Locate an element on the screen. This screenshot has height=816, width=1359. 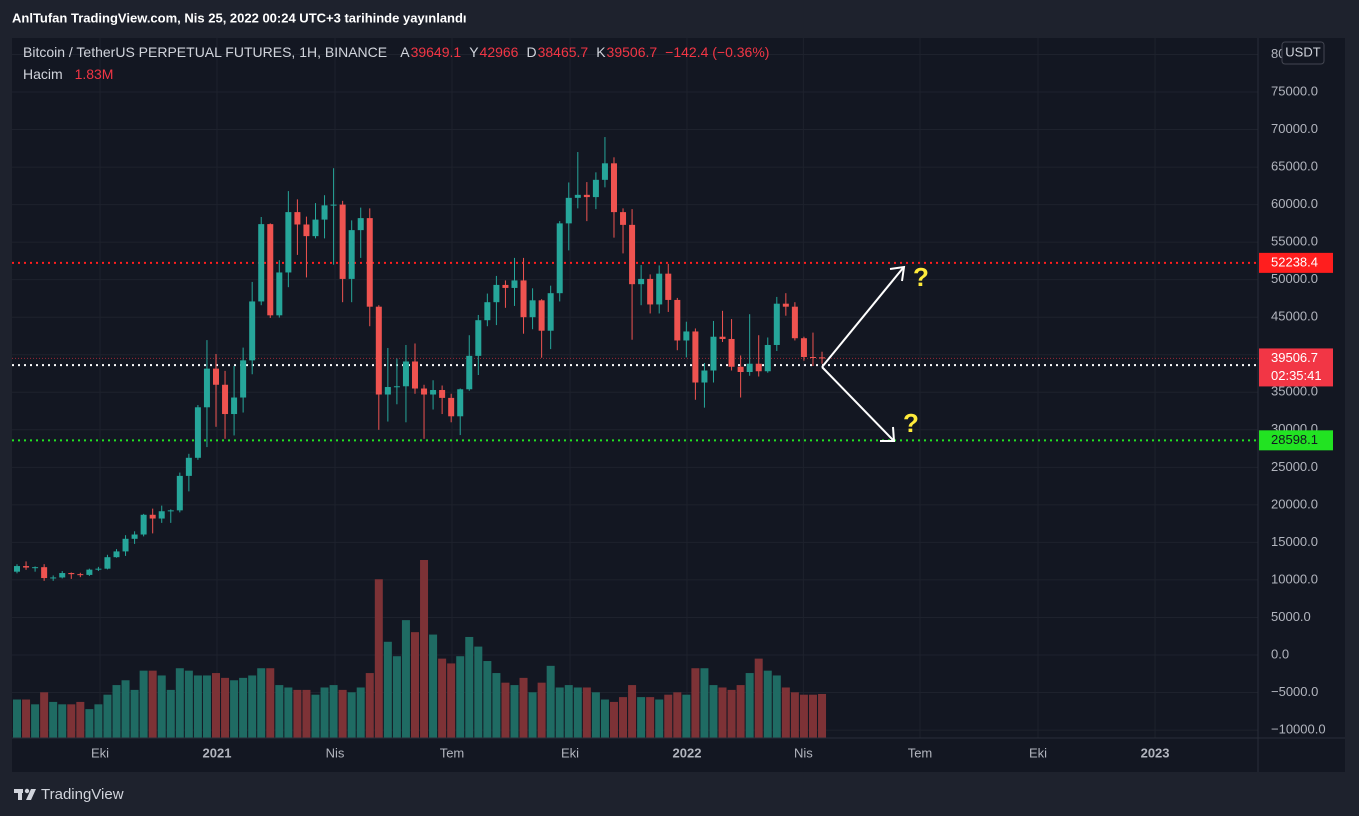
ohlc-value: 39649.1 is located at coordinates (436, 52).